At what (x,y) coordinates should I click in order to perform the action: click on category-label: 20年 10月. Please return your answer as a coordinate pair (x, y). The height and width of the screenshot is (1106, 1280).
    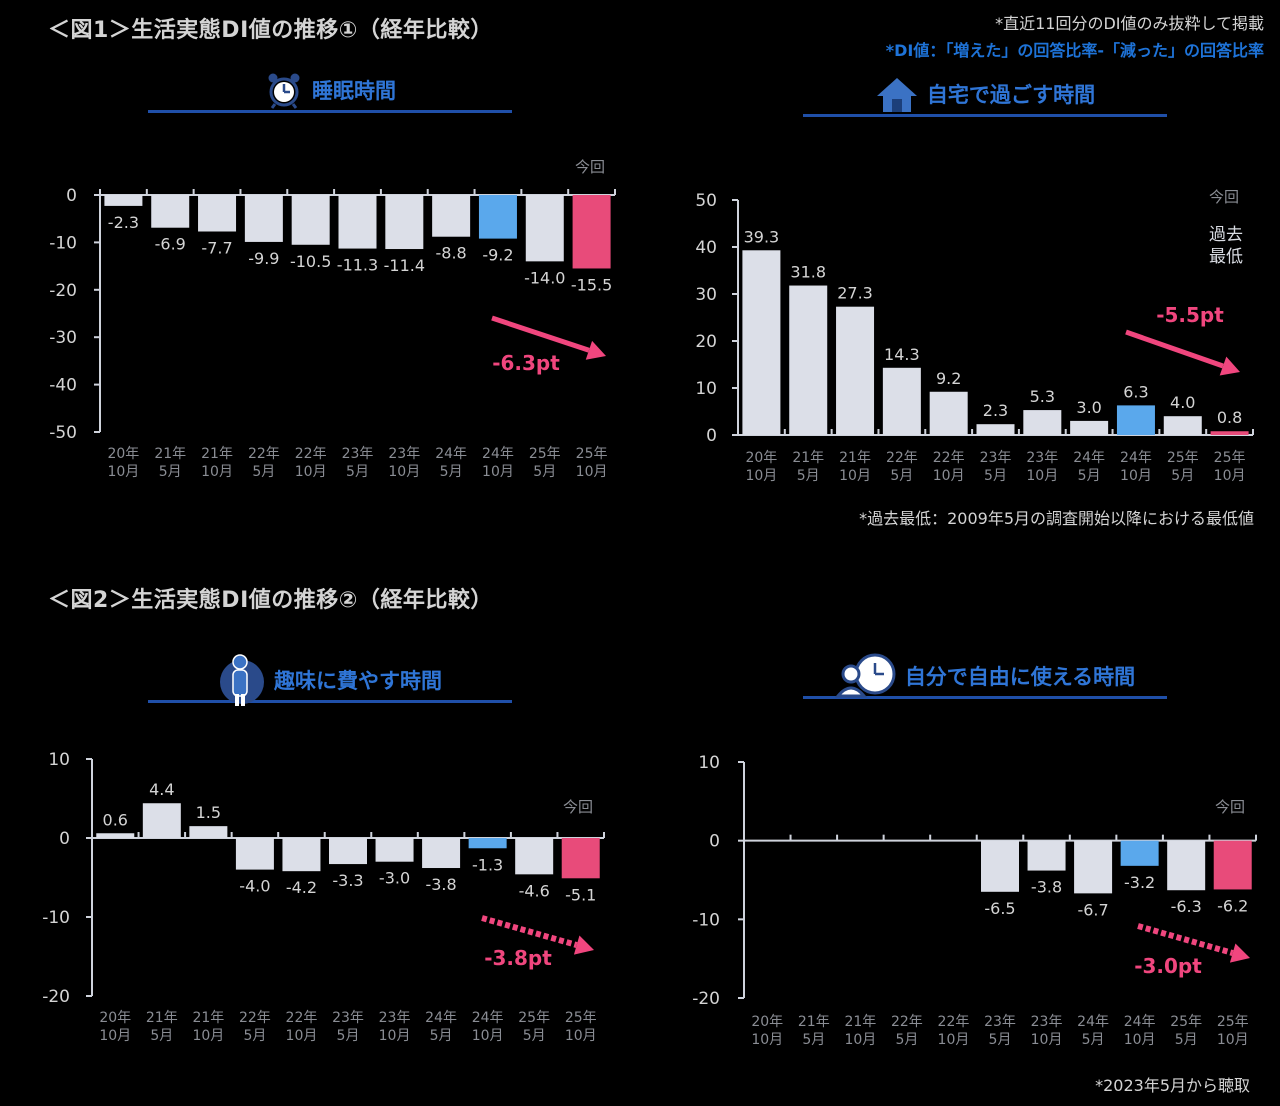
    Looking at the image, I should click on (115, 1027).